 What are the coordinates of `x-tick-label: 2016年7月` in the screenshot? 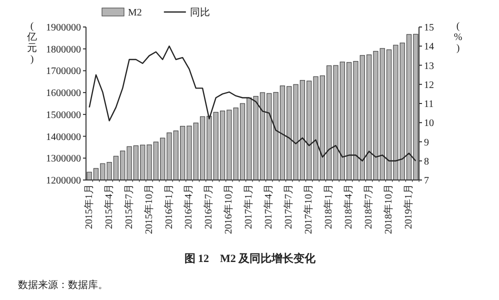 It's located at (208, 206).